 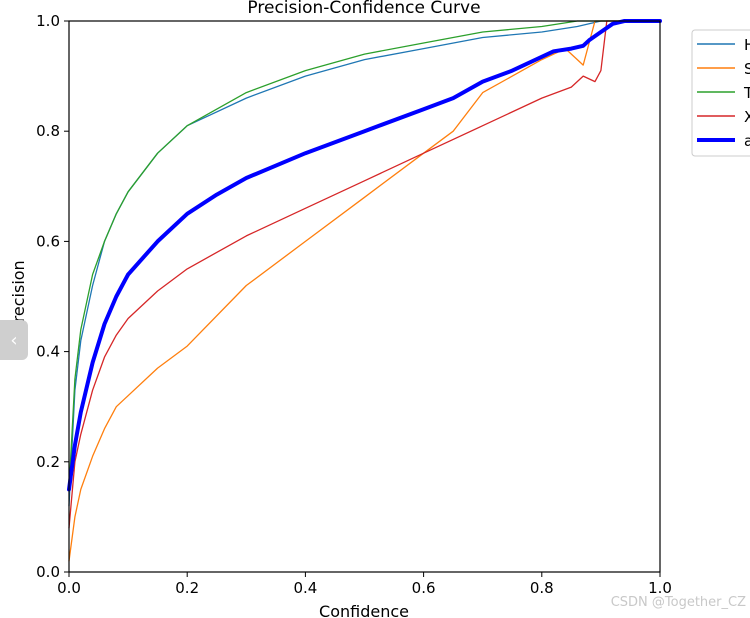 I want to click on y-tick-label: 0.0, so click(x=48, y=572).